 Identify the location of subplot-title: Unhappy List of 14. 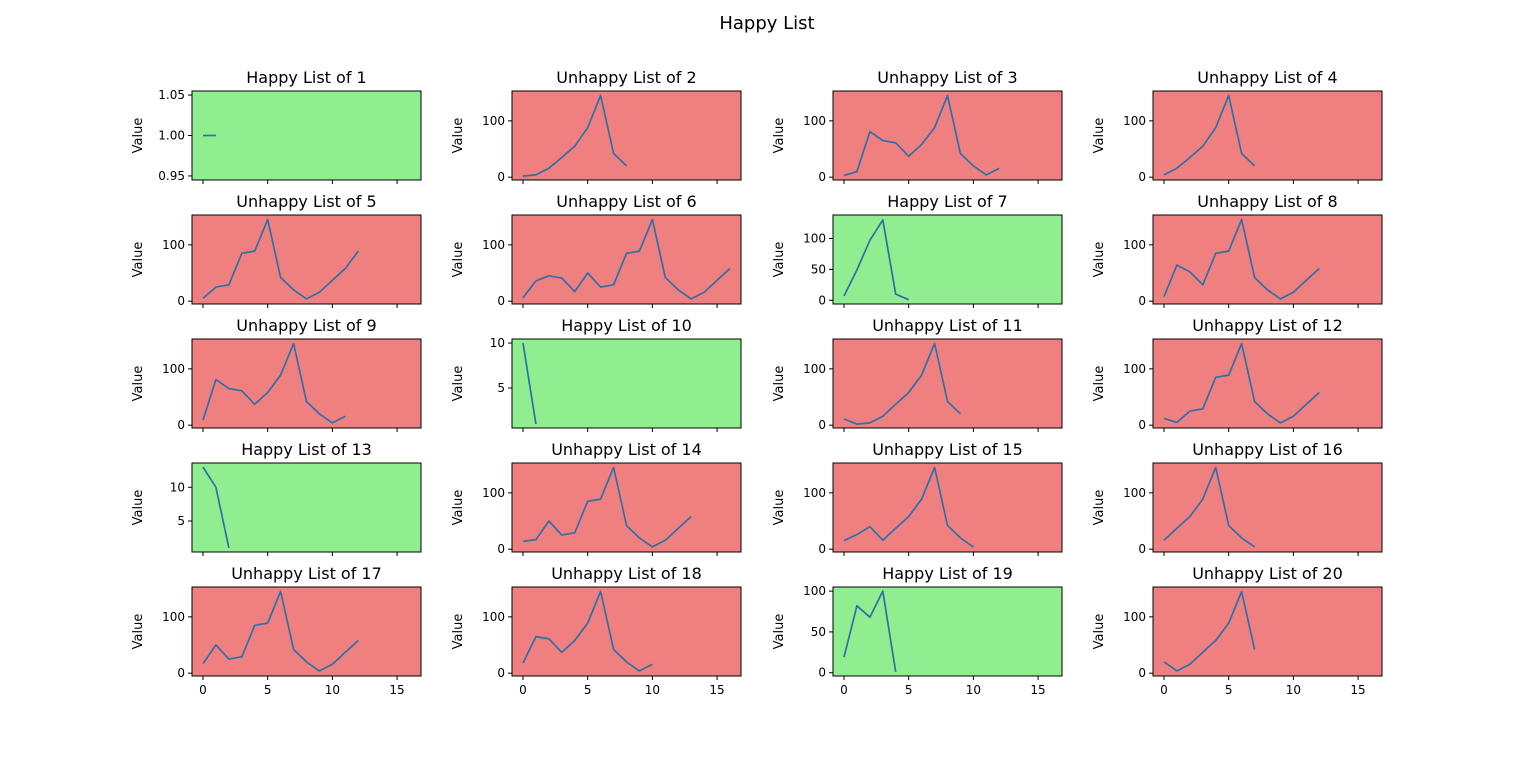
(626, 449).